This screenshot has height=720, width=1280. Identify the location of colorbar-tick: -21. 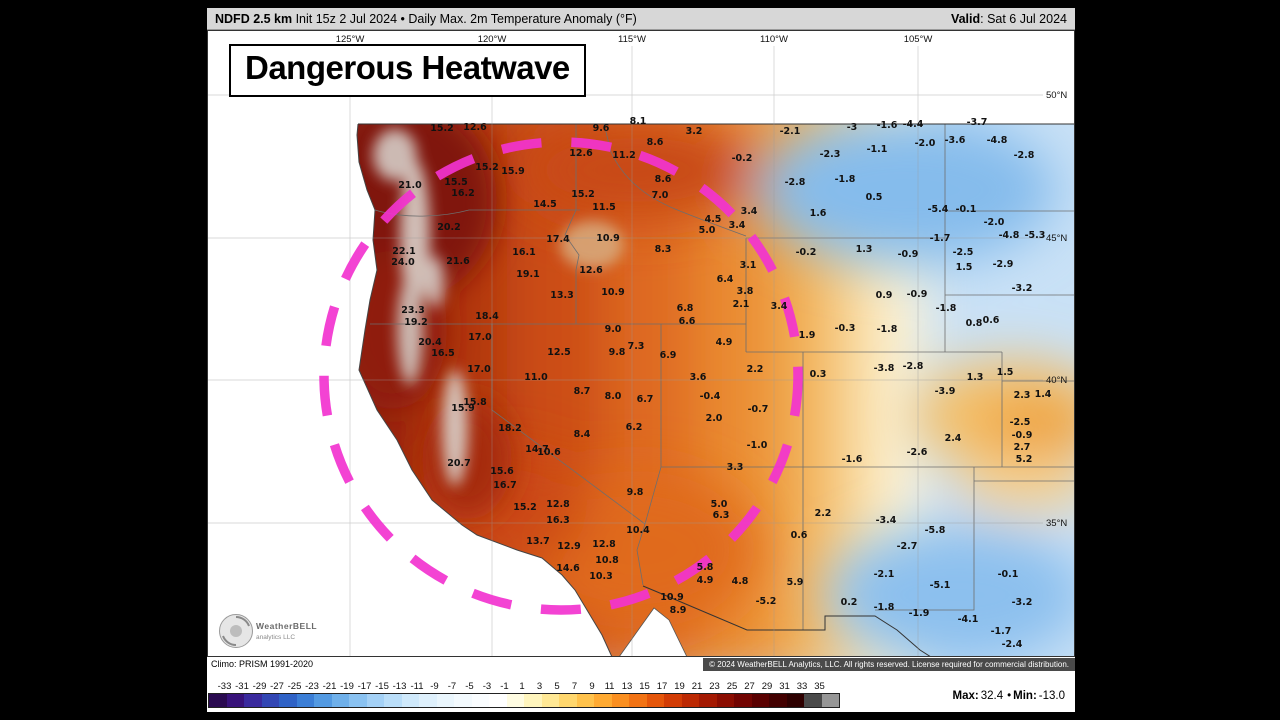
(329, 686).